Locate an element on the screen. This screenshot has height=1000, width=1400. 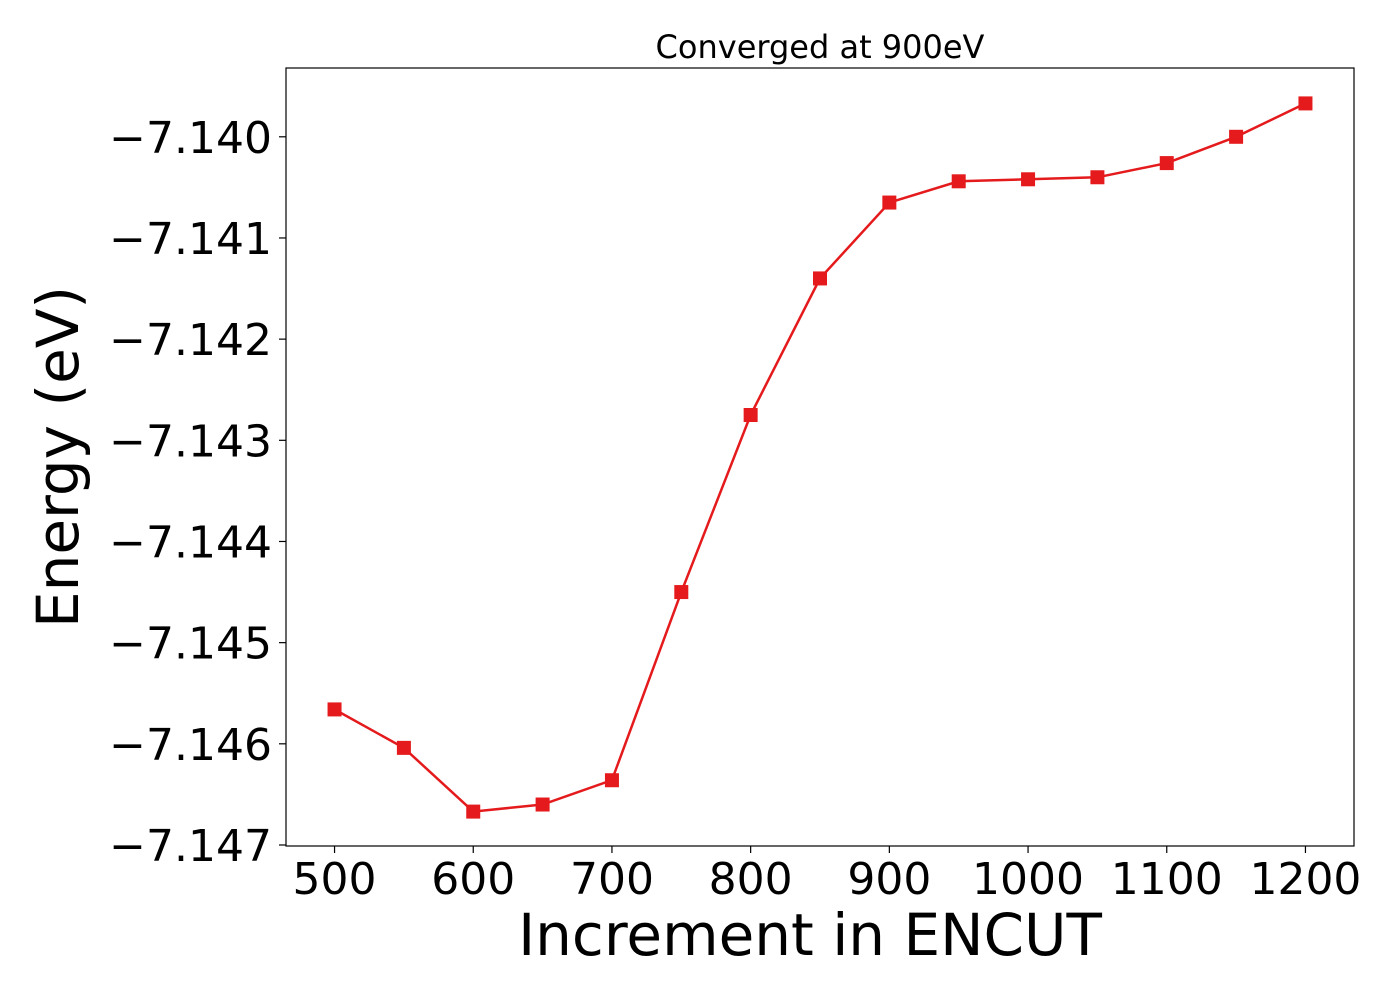
y-tick-label: −7.140 is located at coordinates (190, 138).